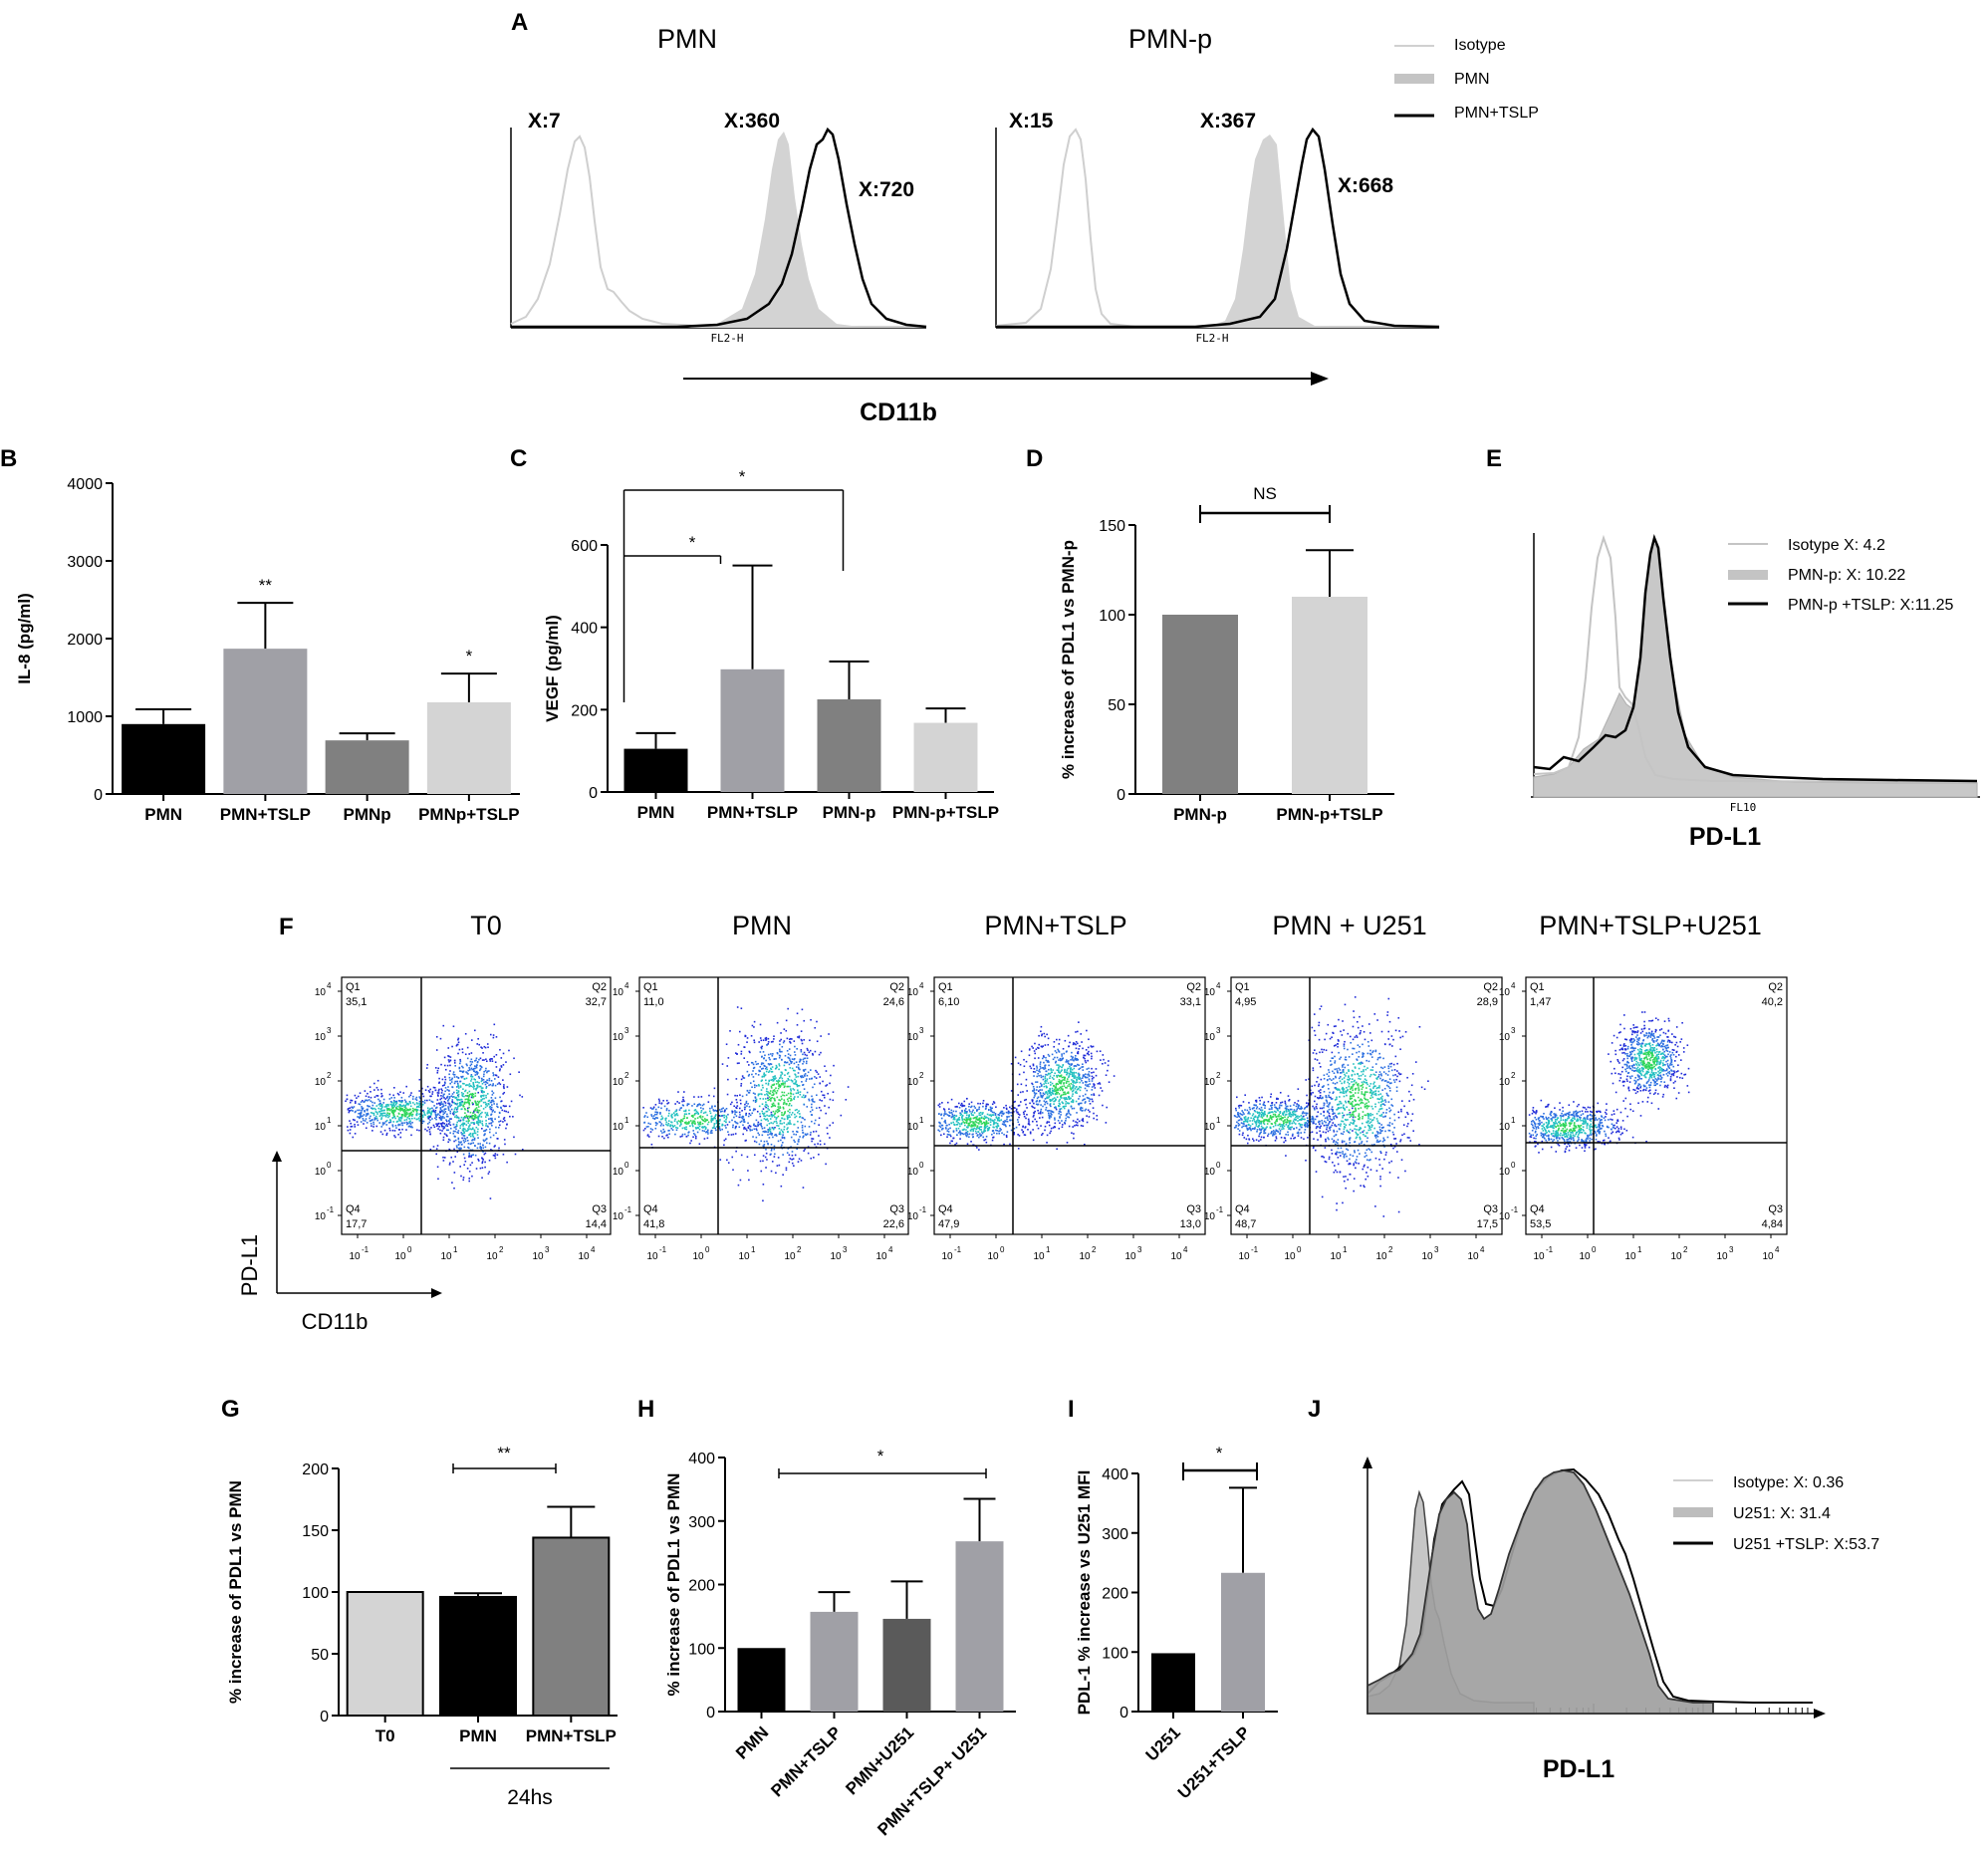  I want to click on x-tick-label: 10, so click(1130, 1256).